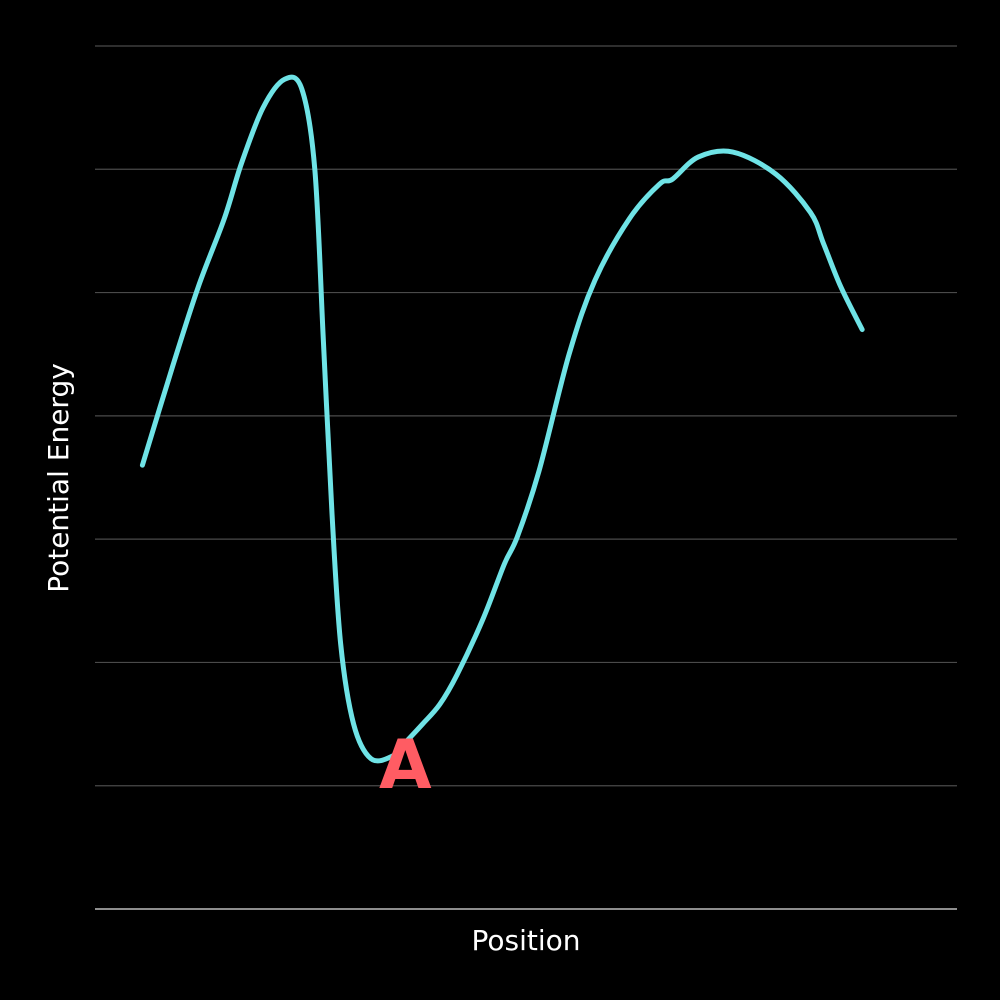  I want to click on annotation-layer: A, so click(405, 765).